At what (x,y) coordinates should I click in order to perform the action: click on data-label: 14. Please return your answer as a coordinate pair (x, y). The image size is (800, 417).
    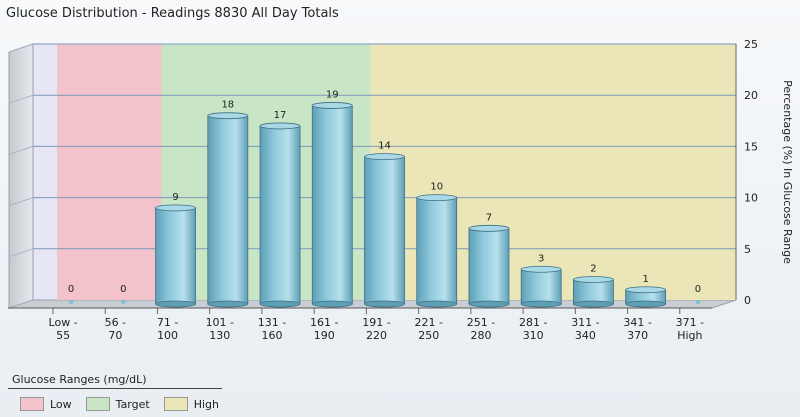
    Looking at the image, I should click on (384, 146).